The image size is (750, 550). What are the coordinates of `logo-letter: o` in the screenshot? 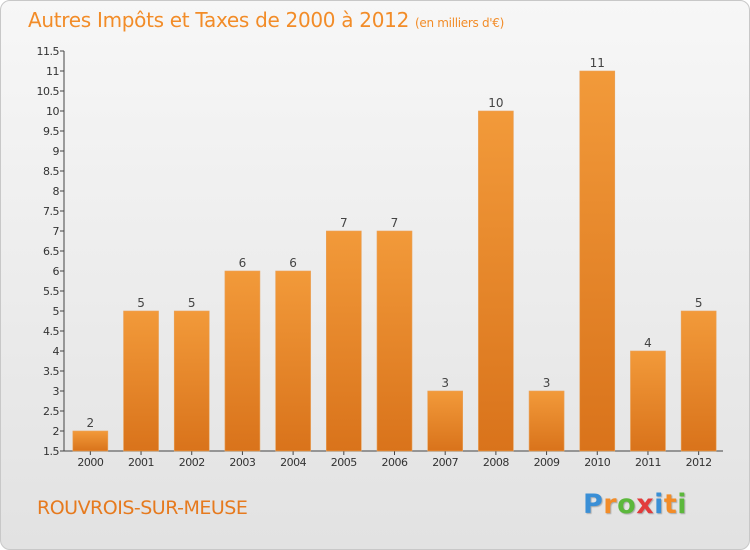 It's located at (627, 504).